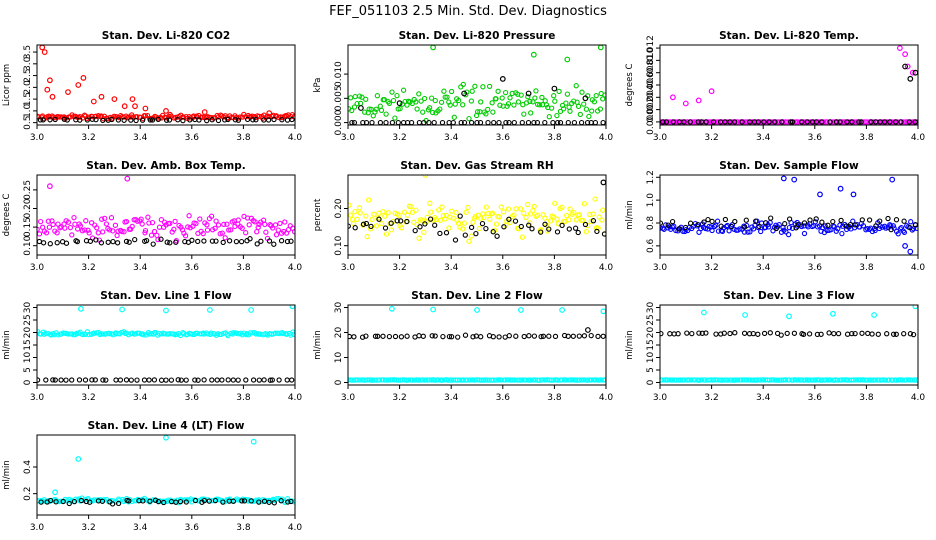 This screenshot has width=936, height=540. I want to click on panel-title: Stan. Dev. Li-820 Pressure, so click(477, 36).